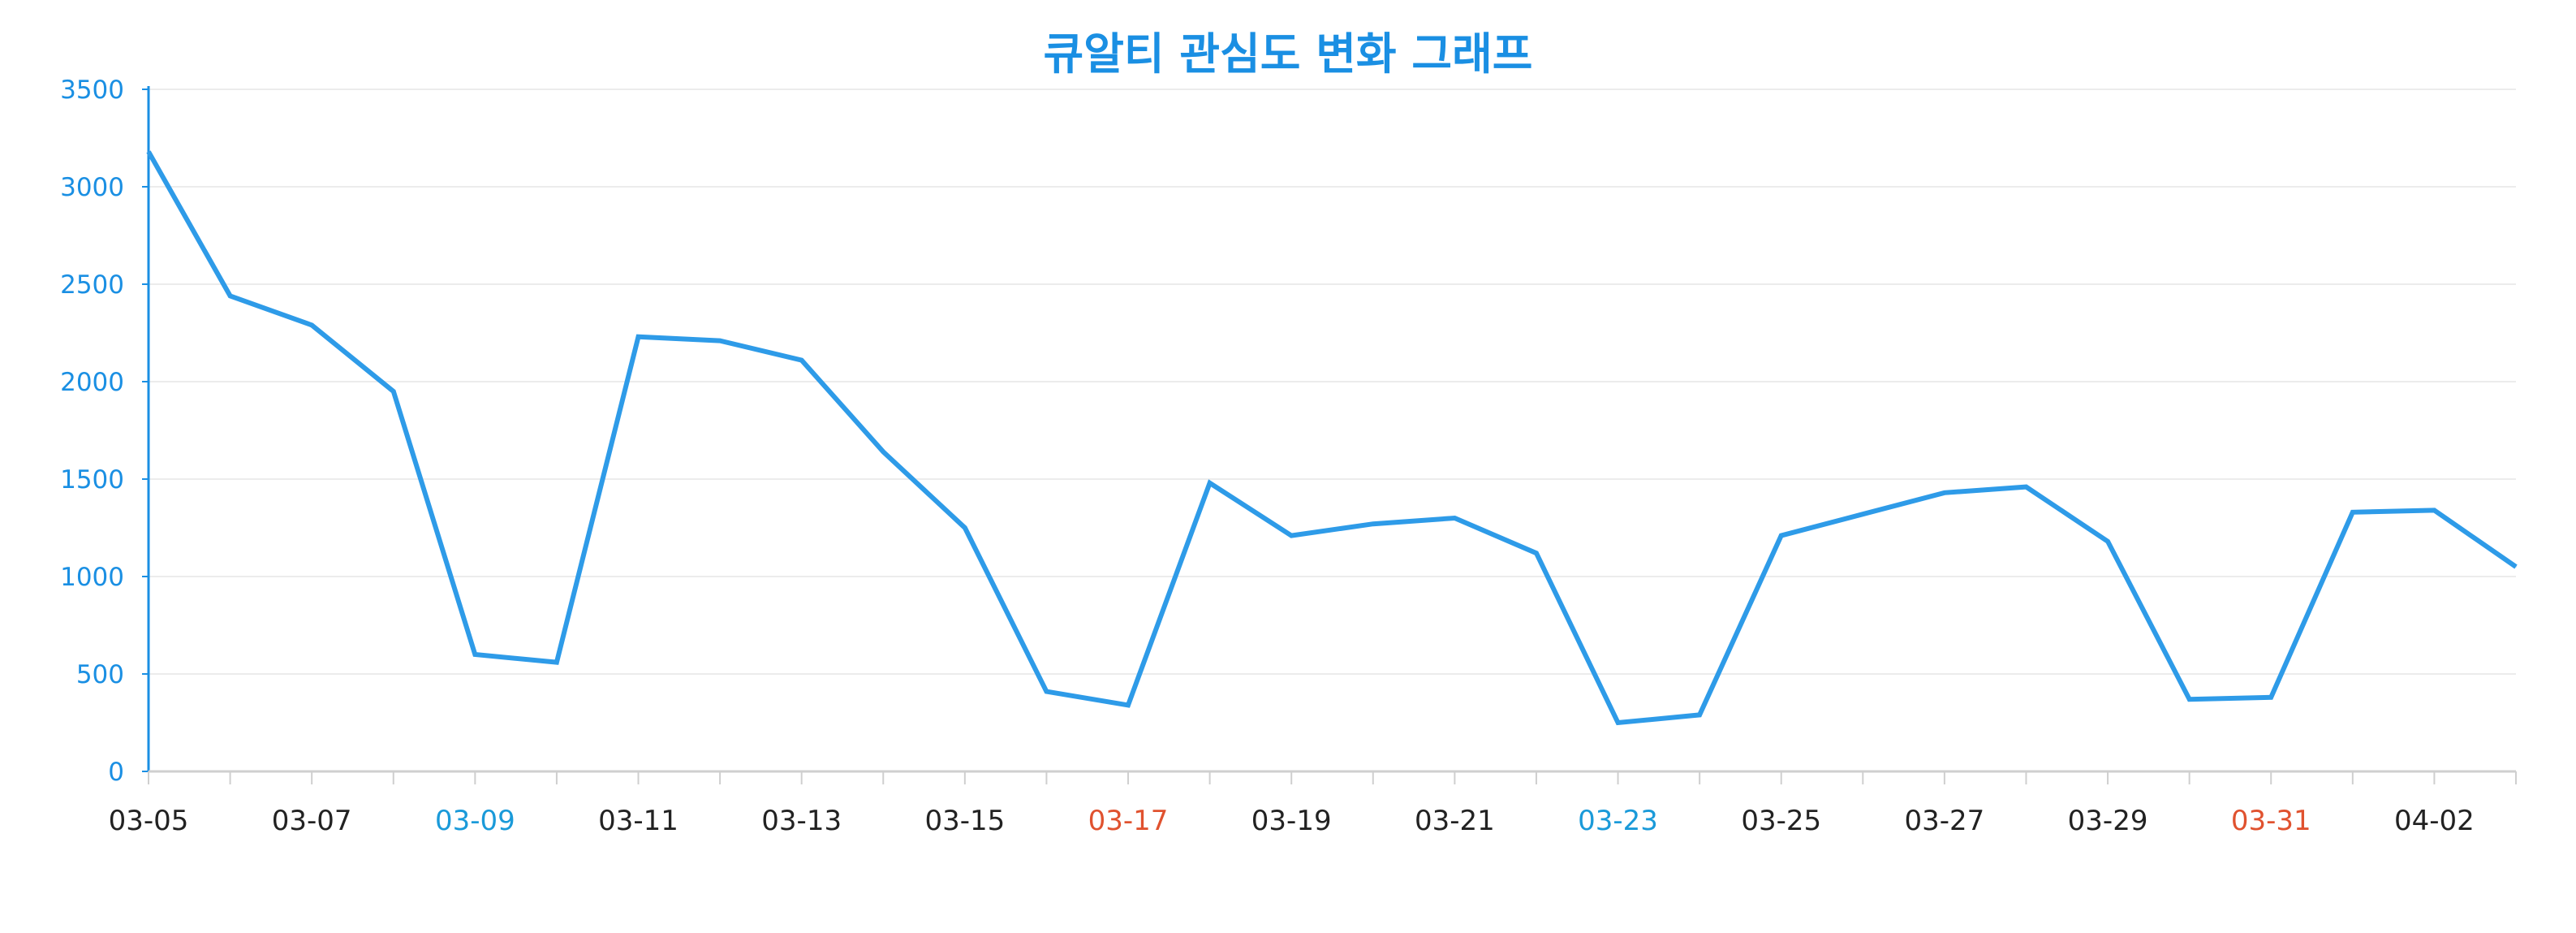  I want to click on x-tick-label-03-27: 03-27, so click(1944, 821).